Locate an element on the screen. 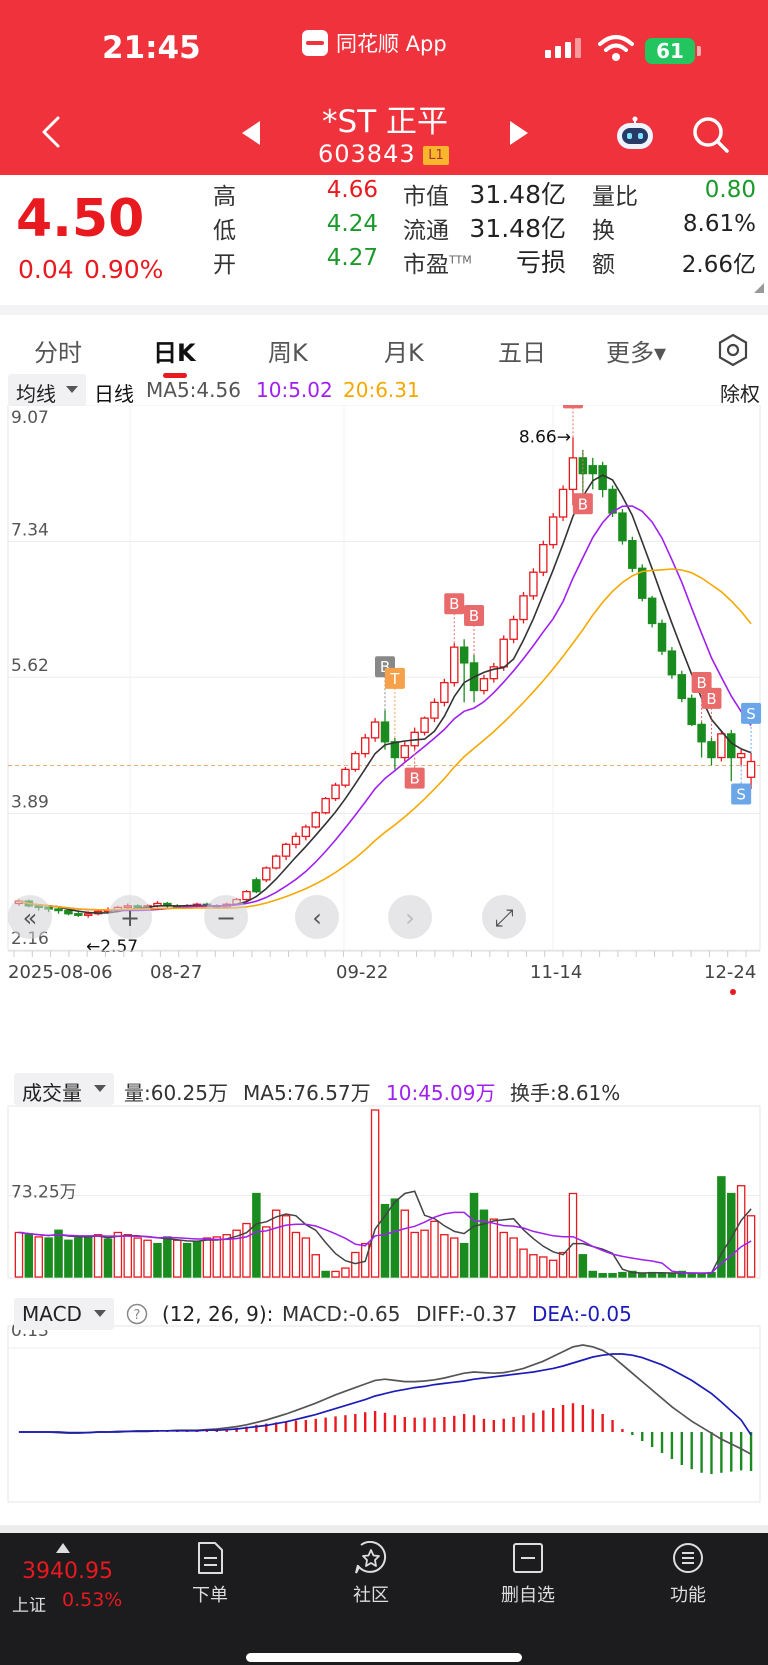 This screenshot has width=768, height=1665. next-stock-icon is located at coordinates (519, 133).